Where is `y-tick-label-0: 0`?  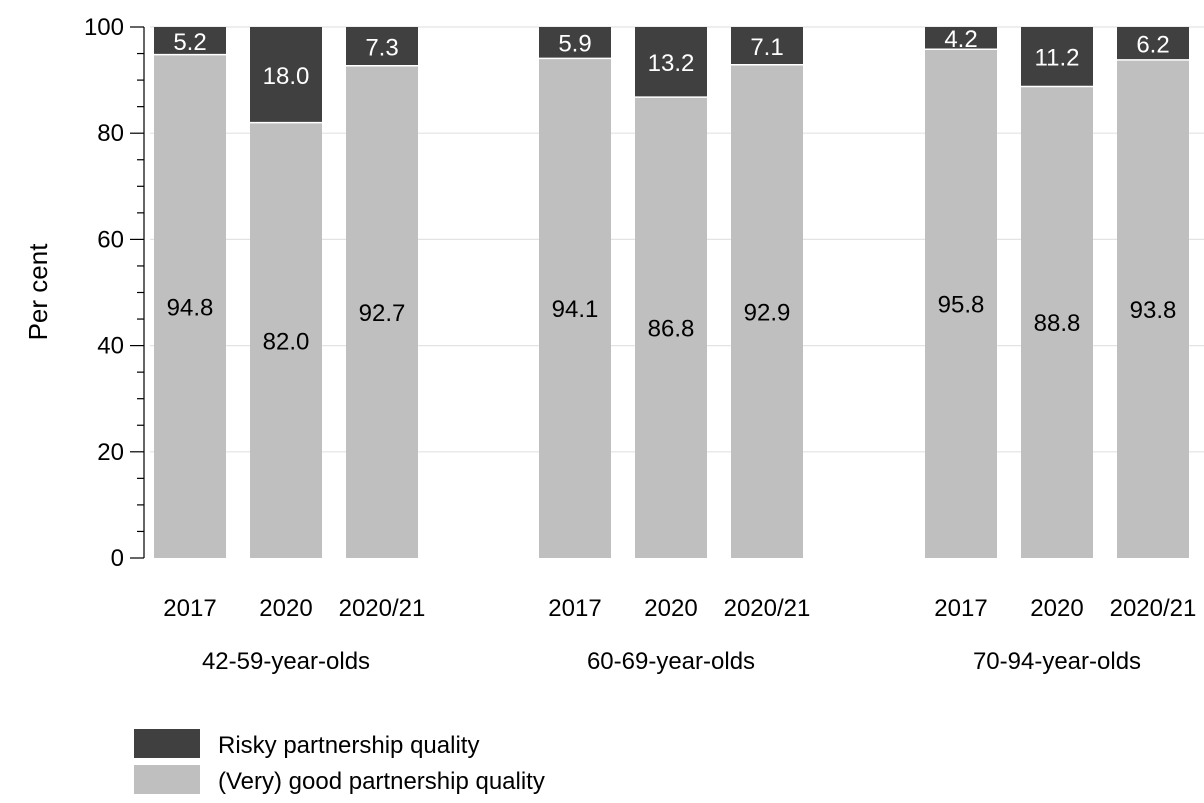 y-tick-label-0: 0 is located at coordinates (117, 558).